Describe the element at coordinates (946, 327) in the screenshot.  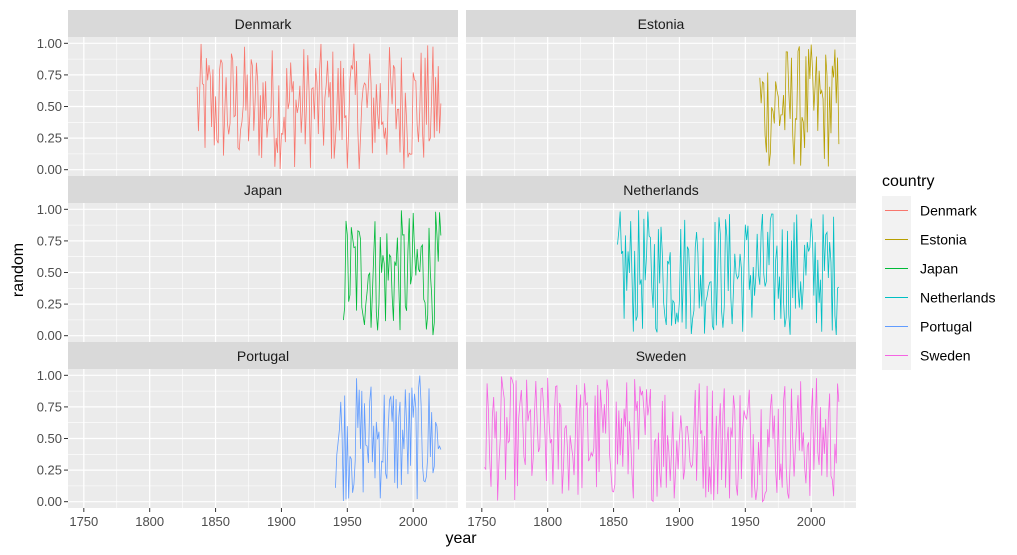
I see `legend-label-portugal: Portugal` at that location.